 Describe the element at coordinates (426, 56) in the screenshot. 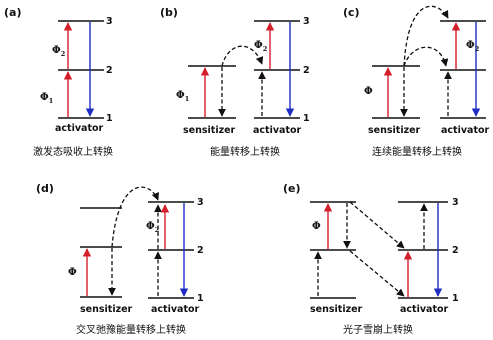

I see `panel-c-energy-transfer-lower` at that location.